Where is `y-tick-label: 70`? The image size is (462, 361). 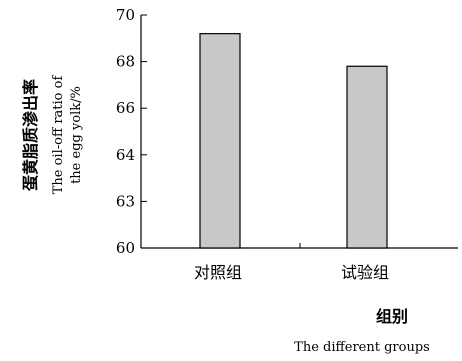
y-tick-label: 70 is located at coordinates (125, 15).